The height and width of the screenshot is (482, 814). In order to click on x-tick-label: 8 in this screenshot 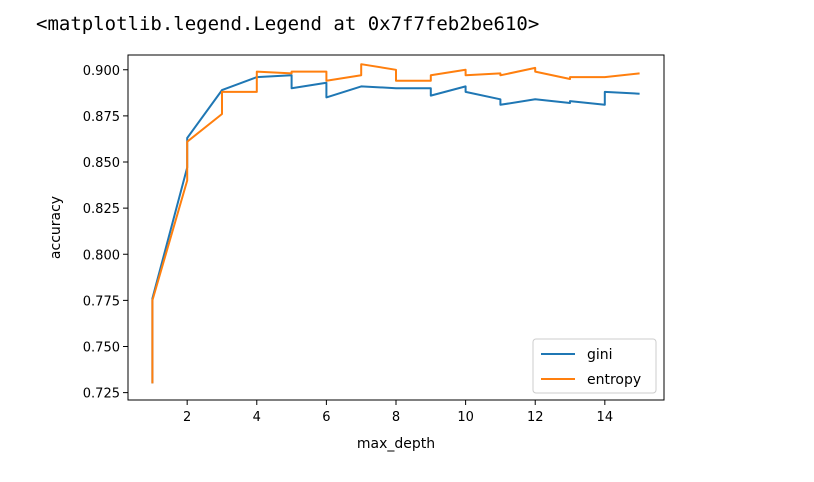, I will do `click(396, 417)`.